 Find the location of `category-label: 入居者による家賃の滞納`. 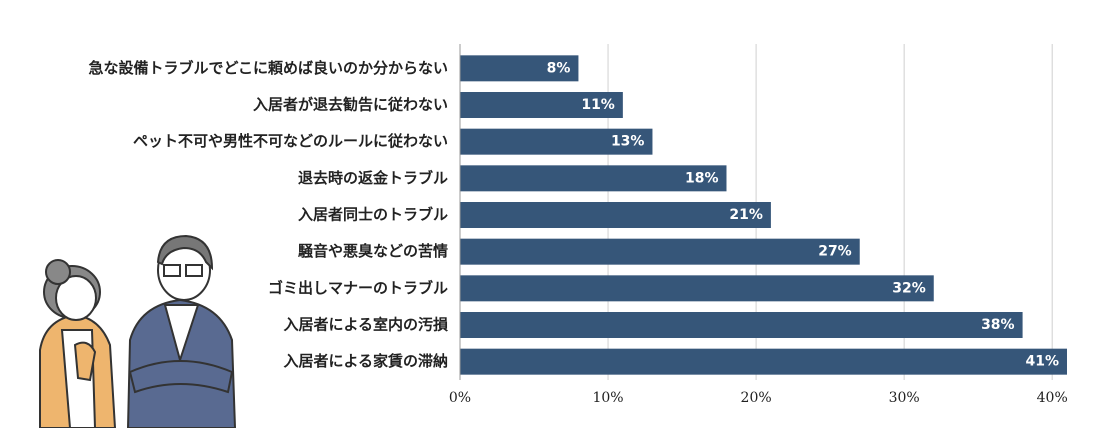

category-label: 入居者による家賃の滞納 is located at coordinates (365, 361).